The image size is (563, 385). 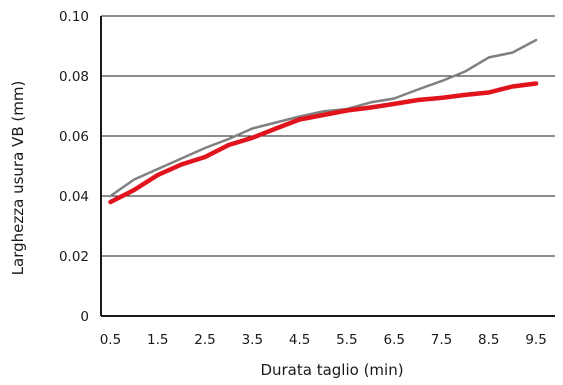 What do you see at coordinates (110, 340) in the screenshot?
I see `x-tick-label: 0.5` at bounding box center [110, 340].